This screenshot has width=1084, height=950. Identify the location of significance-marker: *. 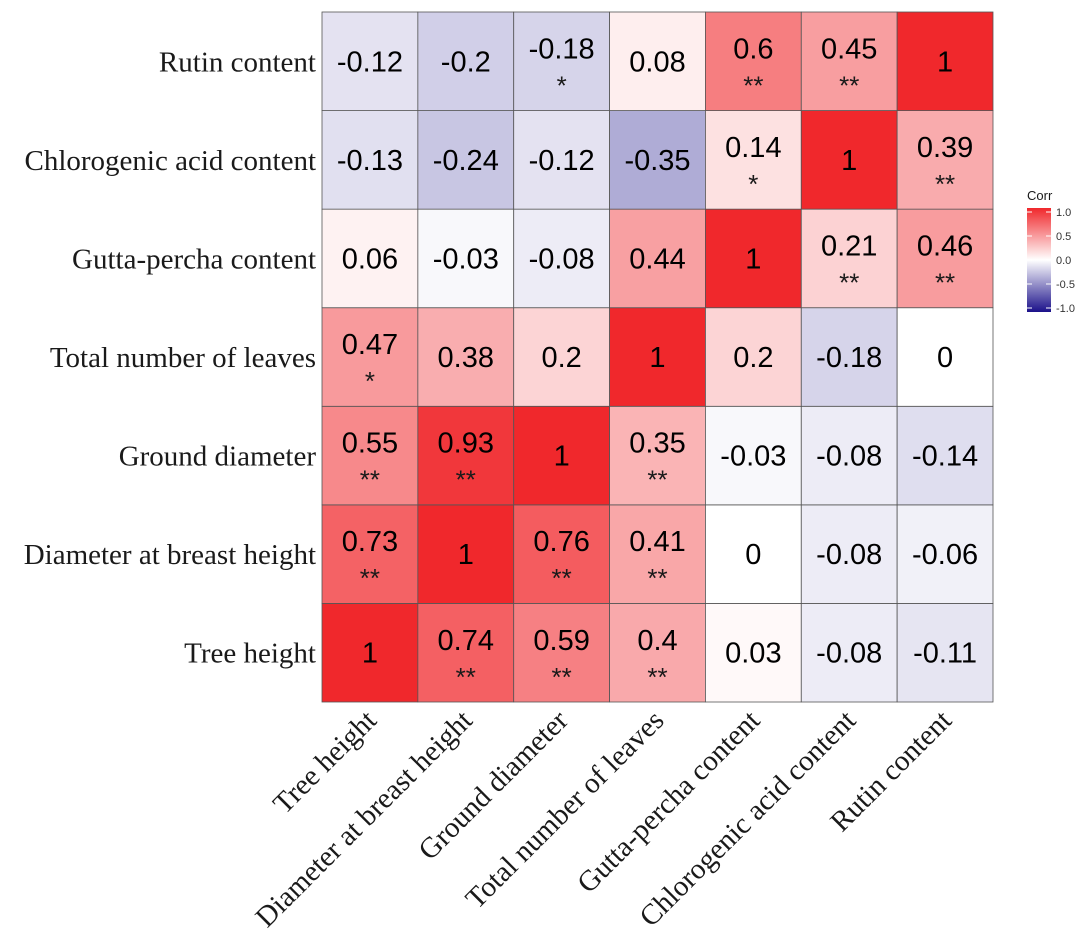
(753, 184).